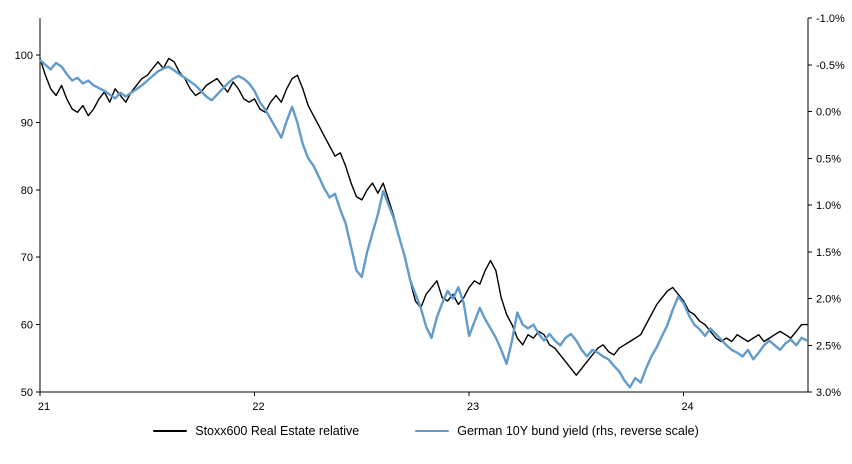 Image resolution: width=852 pixels, height=464 pixels. What do you see at coordinates (277, 431) in the screenshot?
I see `legend-label-stoxx600: Stoxx600 Real Estate relative` at bounding box center [277, 431].